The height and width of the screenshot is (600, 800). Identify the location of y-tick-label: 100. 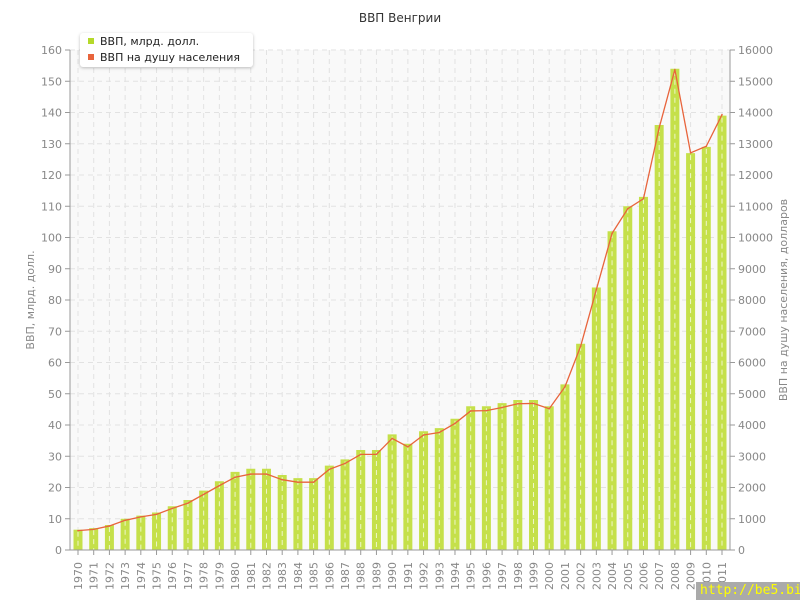
(51, 238).